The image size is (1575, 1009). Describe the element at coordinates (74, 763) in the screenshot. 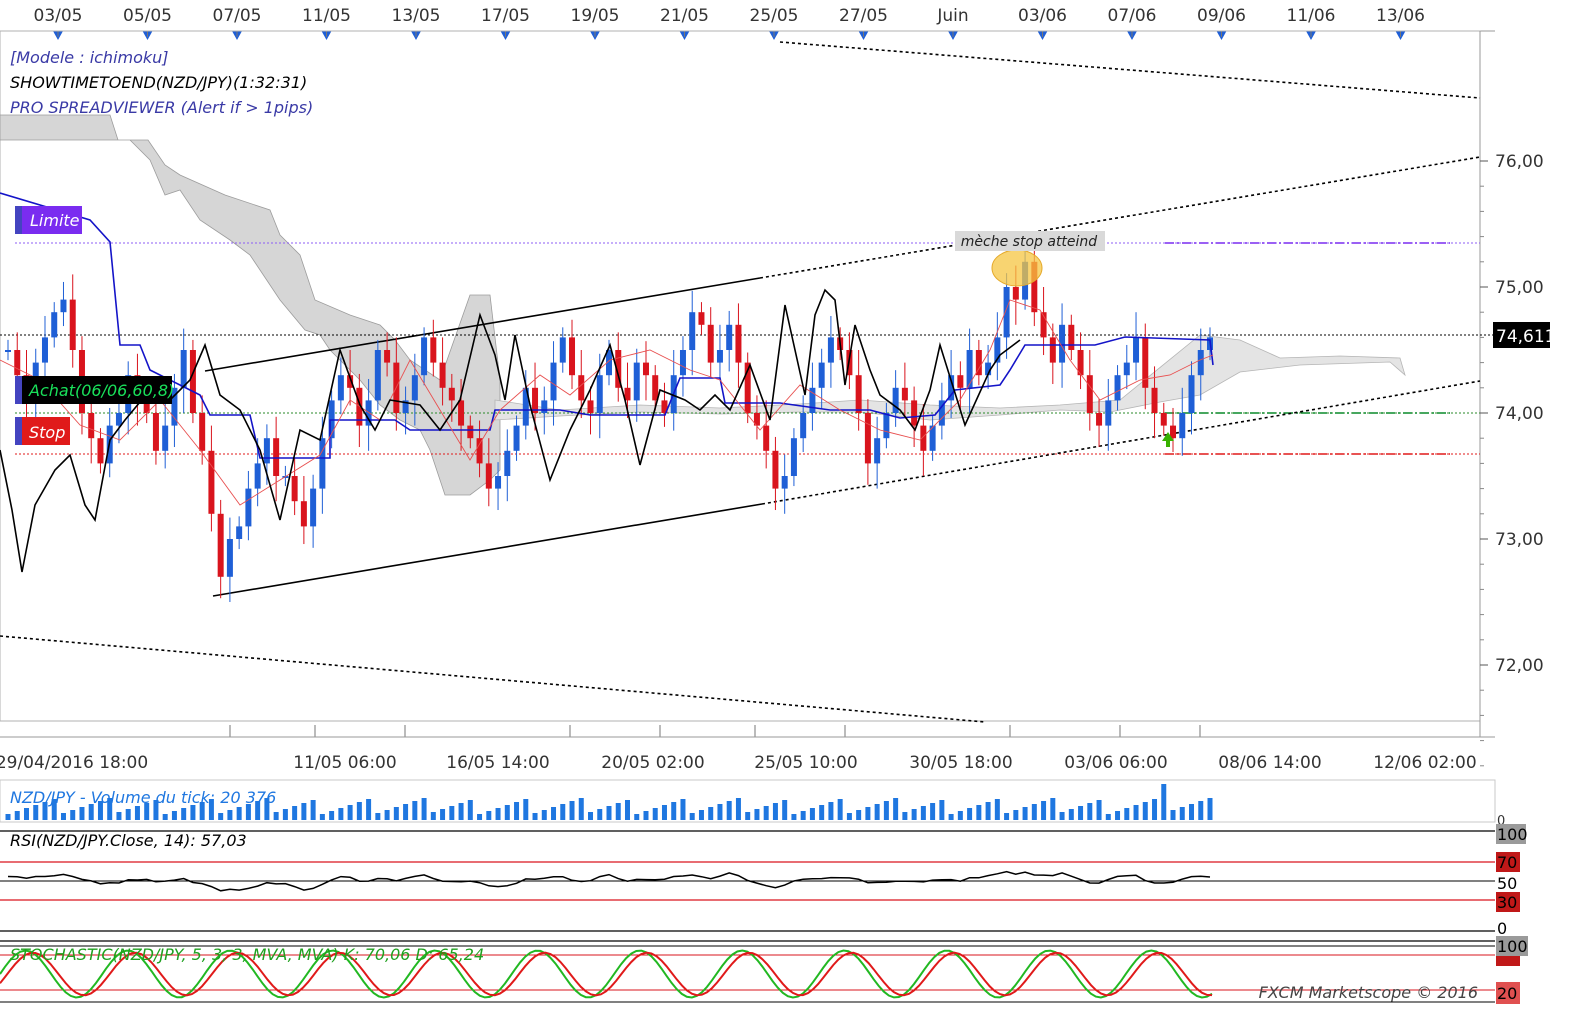

I see `time-label: 29/04/2016 18:00` at that location.